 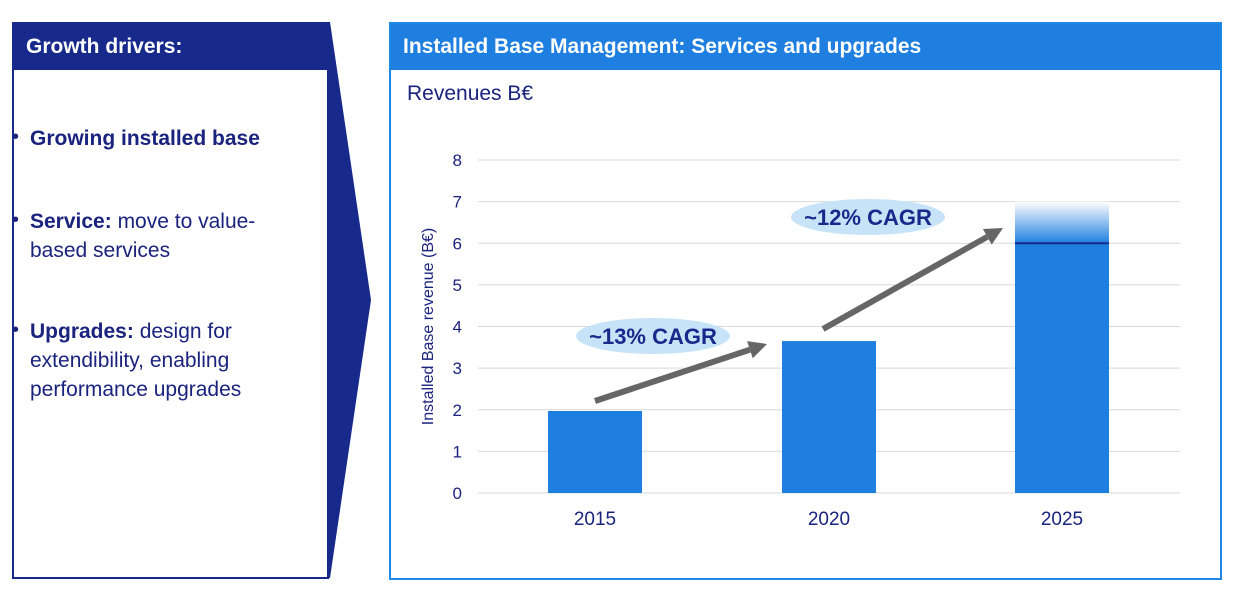 I want to click on x-tick-label: 2025, so click(x=1062, y=519).